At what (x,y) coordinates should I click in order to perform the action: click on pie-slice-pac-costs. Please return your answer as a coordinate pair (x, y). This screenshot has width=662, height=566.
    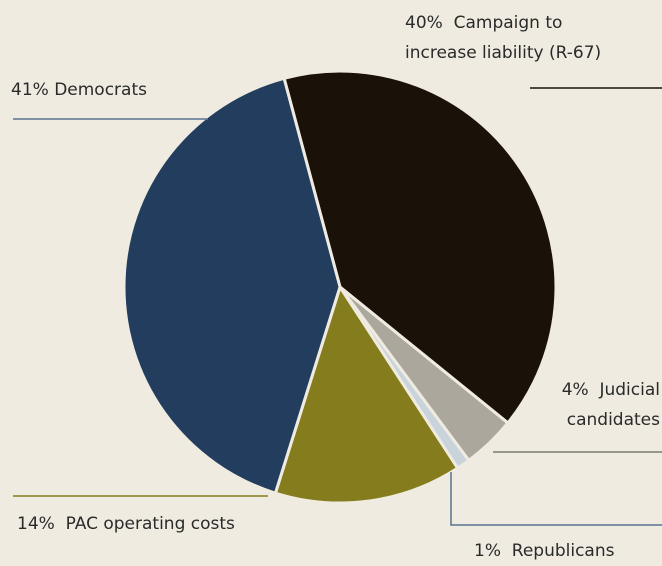
    Looking at the image, I should click on (366, 395).